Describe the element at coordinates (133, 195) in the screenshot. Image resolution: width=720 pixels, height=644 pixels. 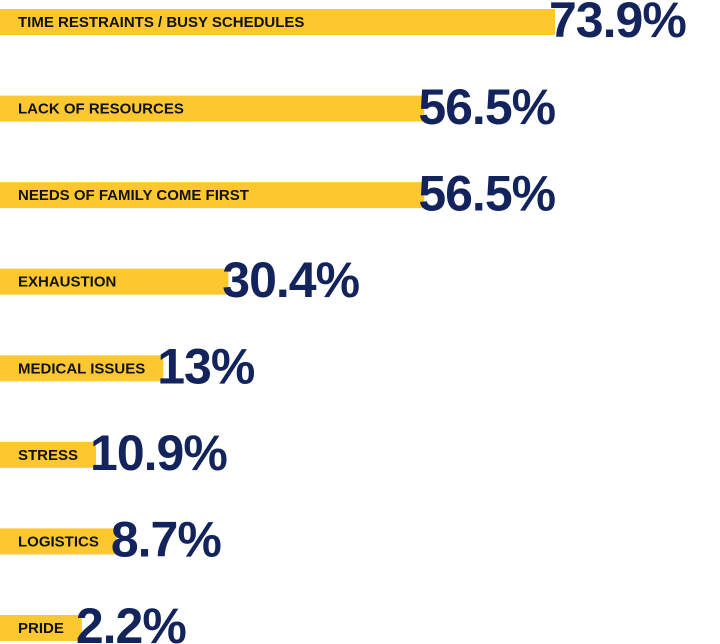
I see `category-label: NEEDS OF FAMILY COME FIRST` at that location.